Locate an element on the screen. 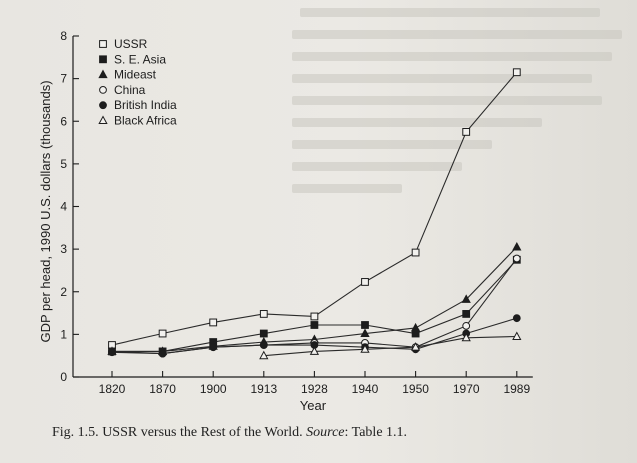 The height and width of the screenshot is (463, 637). x-tick-label: 1950 is located at coordinates (415, 389).